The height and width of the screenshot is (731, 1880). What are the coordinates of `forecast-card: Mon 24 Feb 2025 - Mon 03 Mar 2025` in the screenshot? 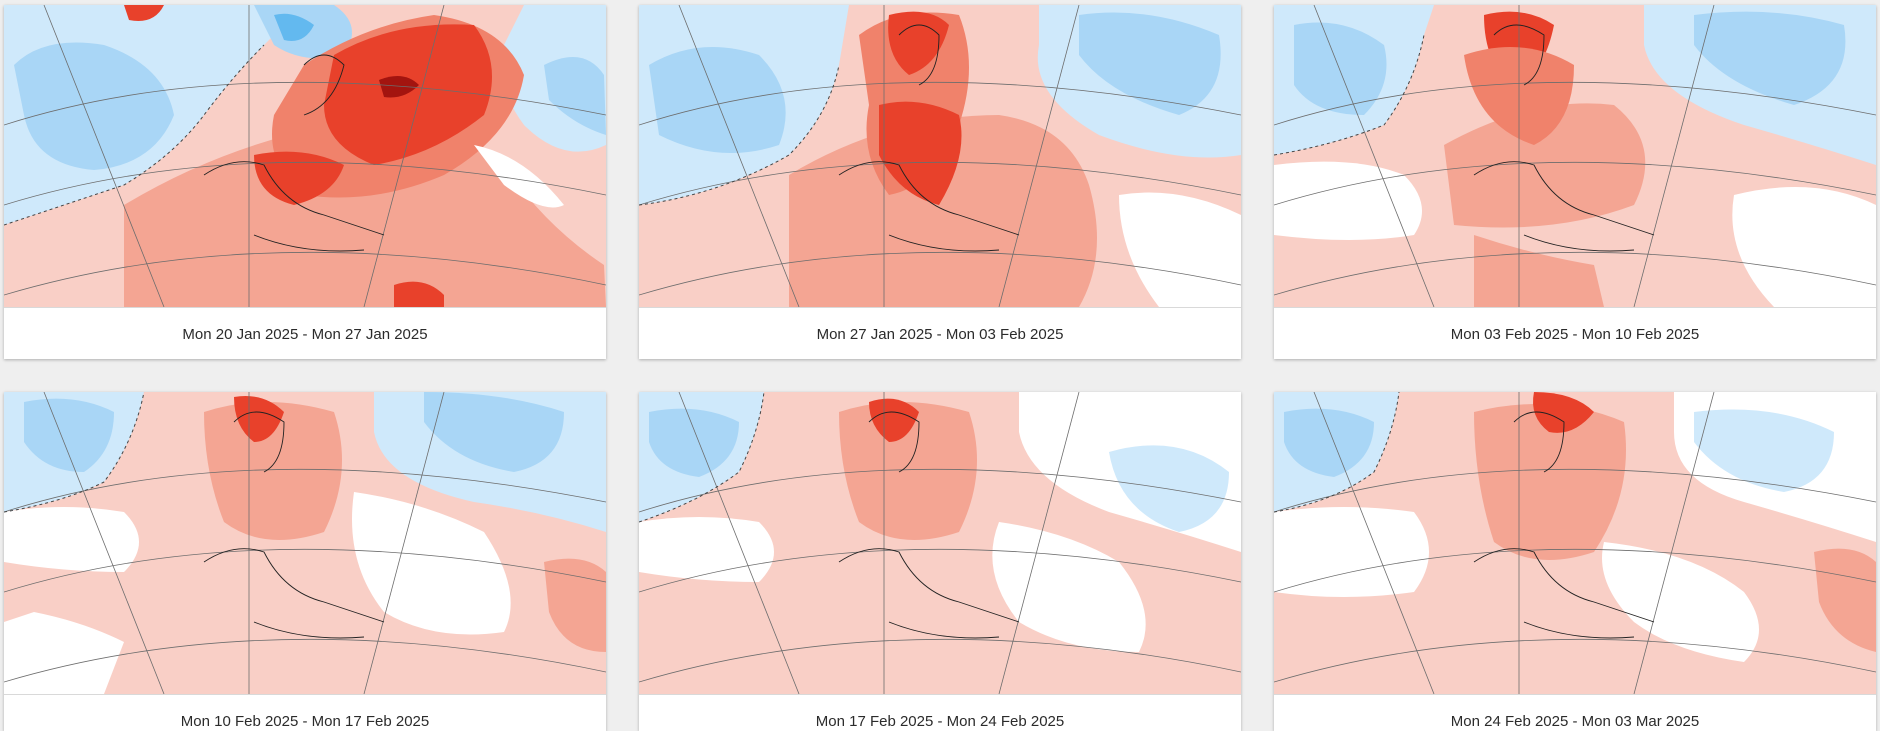 It's located at (1575, 561).